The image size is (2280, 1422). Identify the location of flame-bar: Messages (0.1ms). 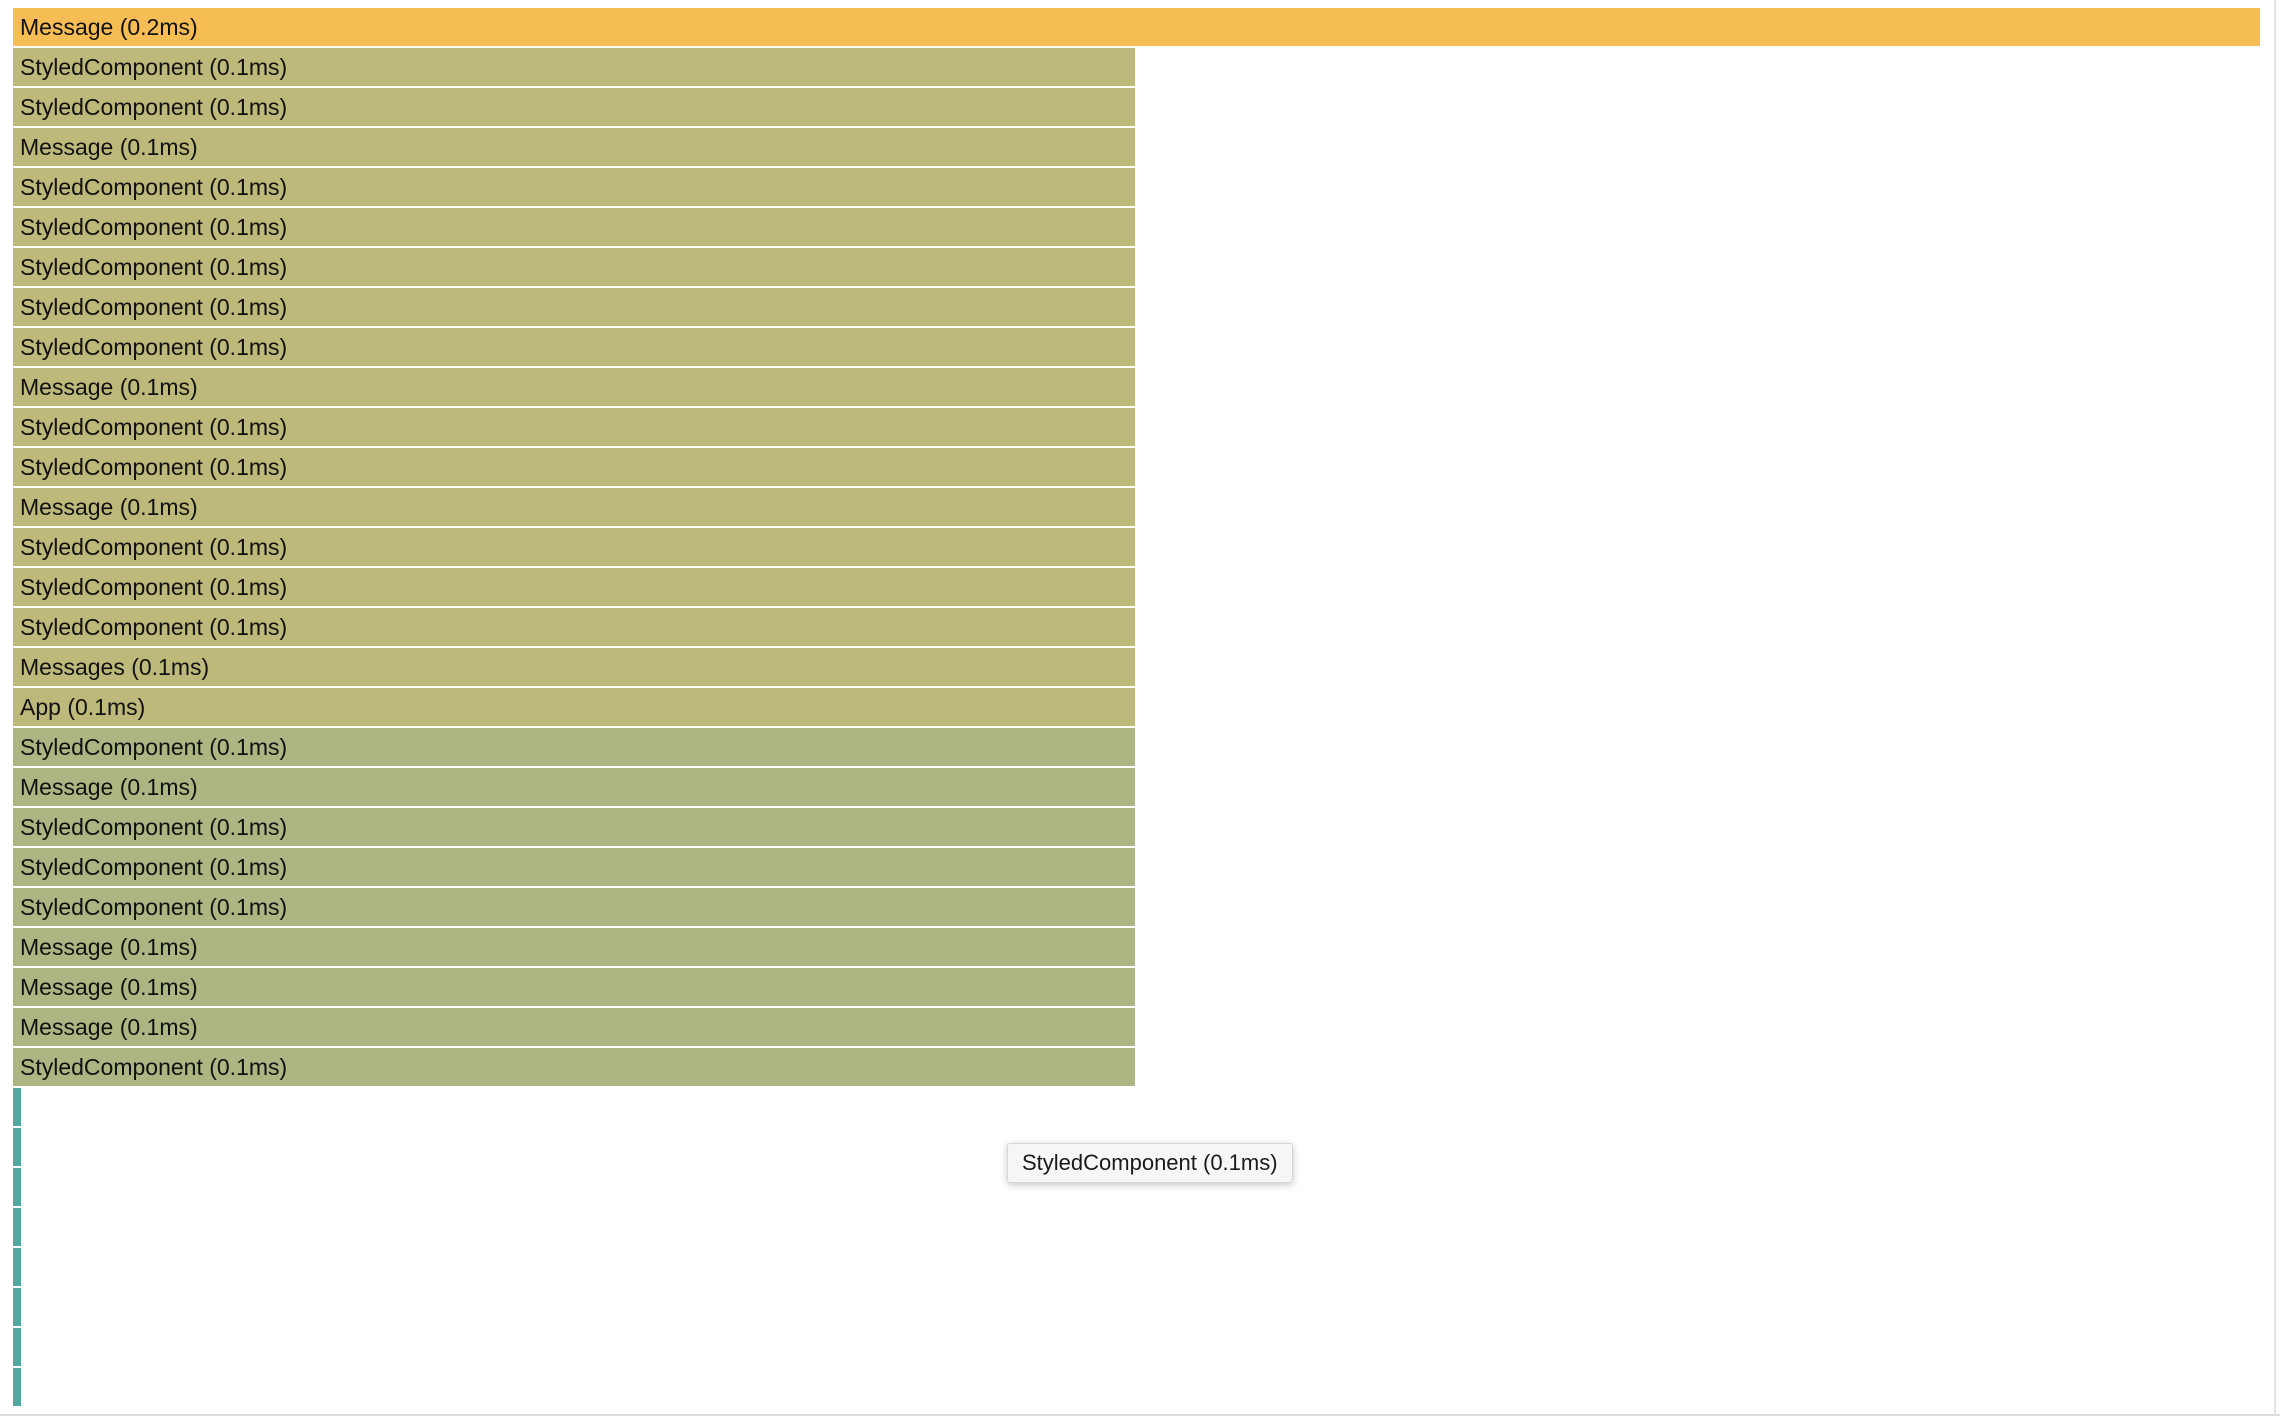
(574, 667).